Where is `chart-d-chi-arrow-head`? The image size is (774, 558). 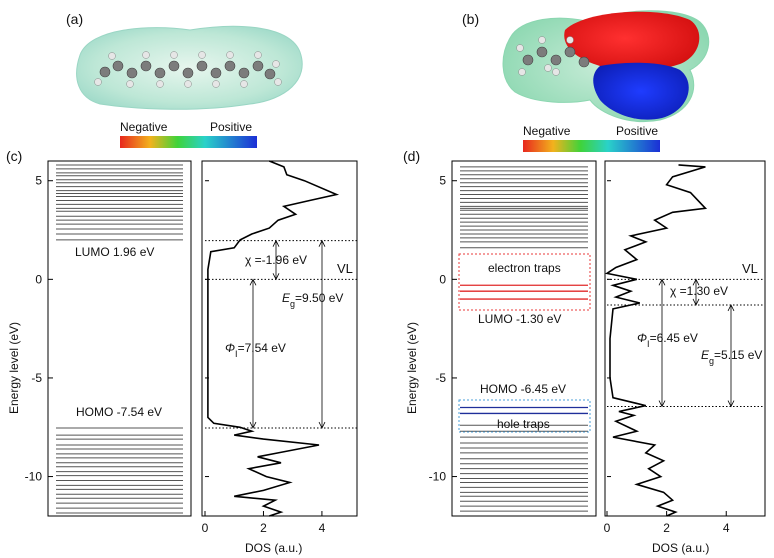
chart-d-chi-arrow-head is located at coordinates (696, 302).